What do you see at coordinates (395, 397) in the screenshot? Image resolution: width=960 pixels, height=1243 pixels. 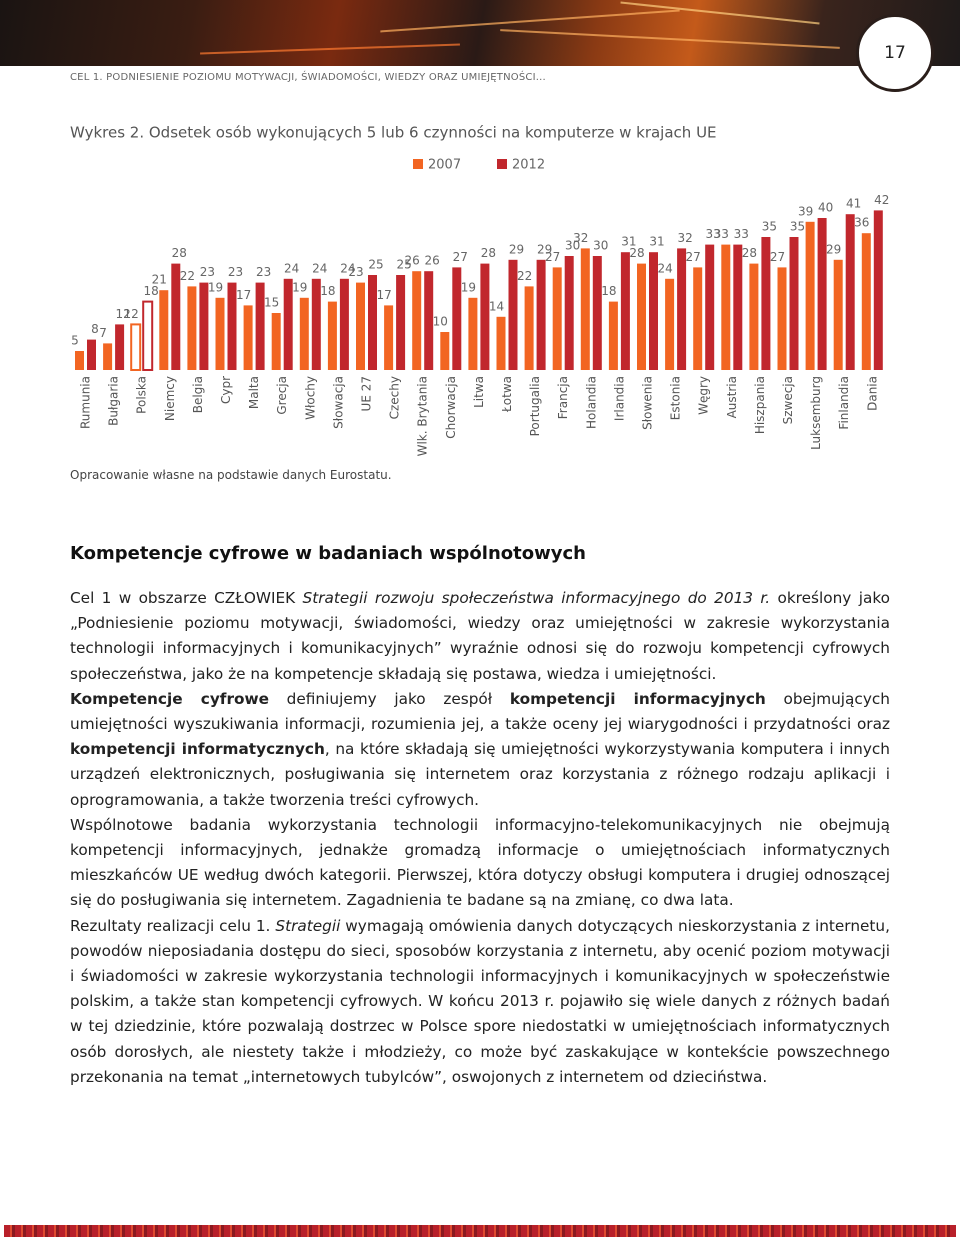 I see `category-label: Czechy` at bounding box center [395, 397].